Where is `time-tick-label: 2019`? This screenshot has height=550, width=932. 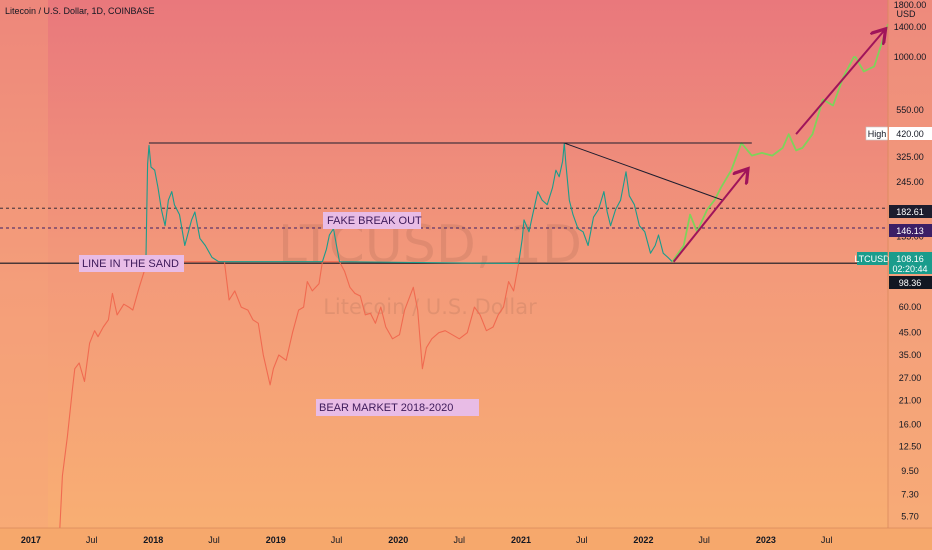 time-tick-label: 2019 is located at coordinates (276, 540).